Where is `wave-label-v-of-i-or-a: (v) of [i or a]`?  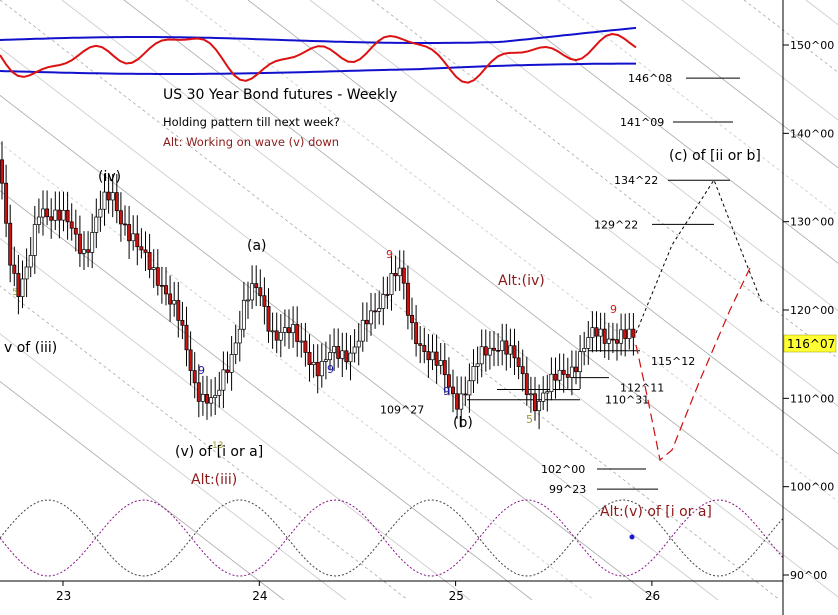
wave-label-v-of-i-or-a: (v) of [i or a] is located at coordinates (219, 452).